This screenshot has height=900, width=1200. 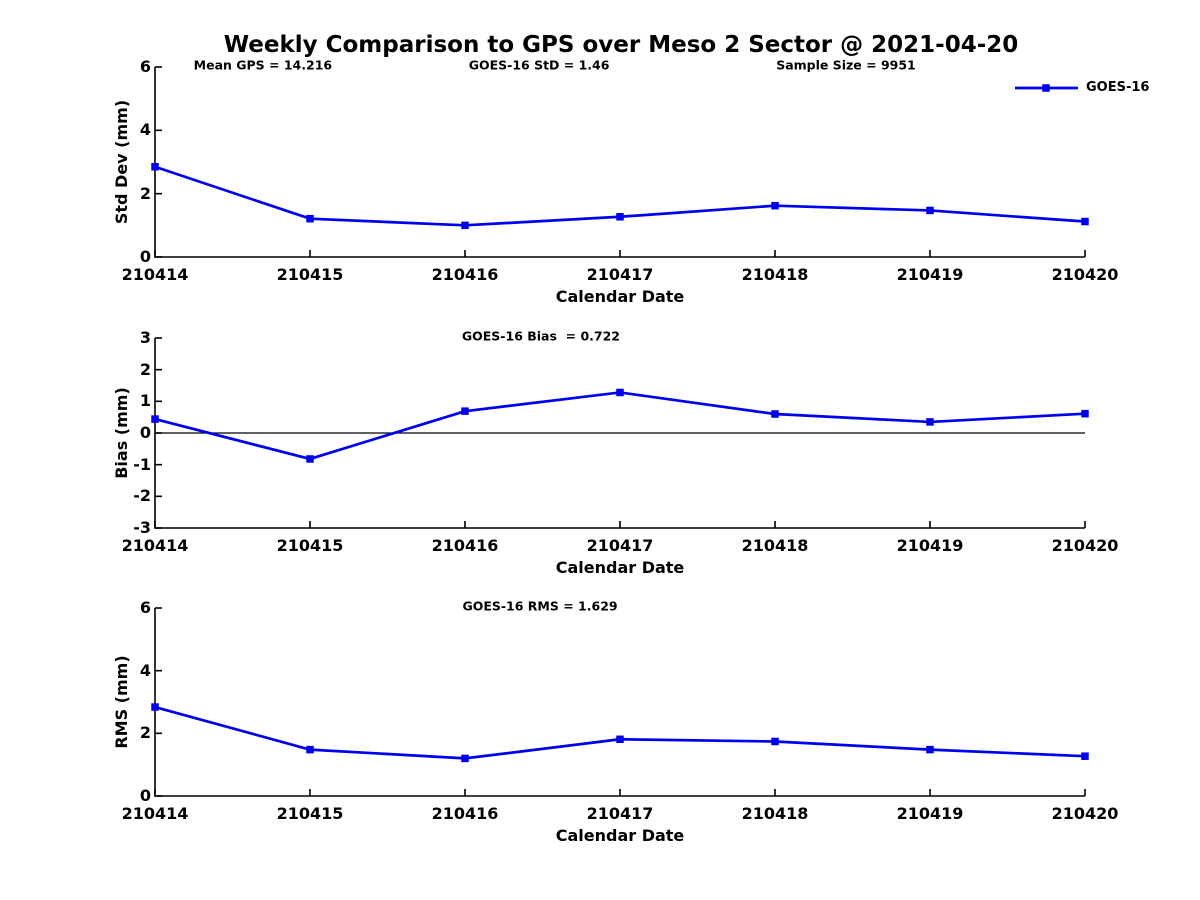 I want to click on legend-marker-sample, so click(x=1046, y=88).